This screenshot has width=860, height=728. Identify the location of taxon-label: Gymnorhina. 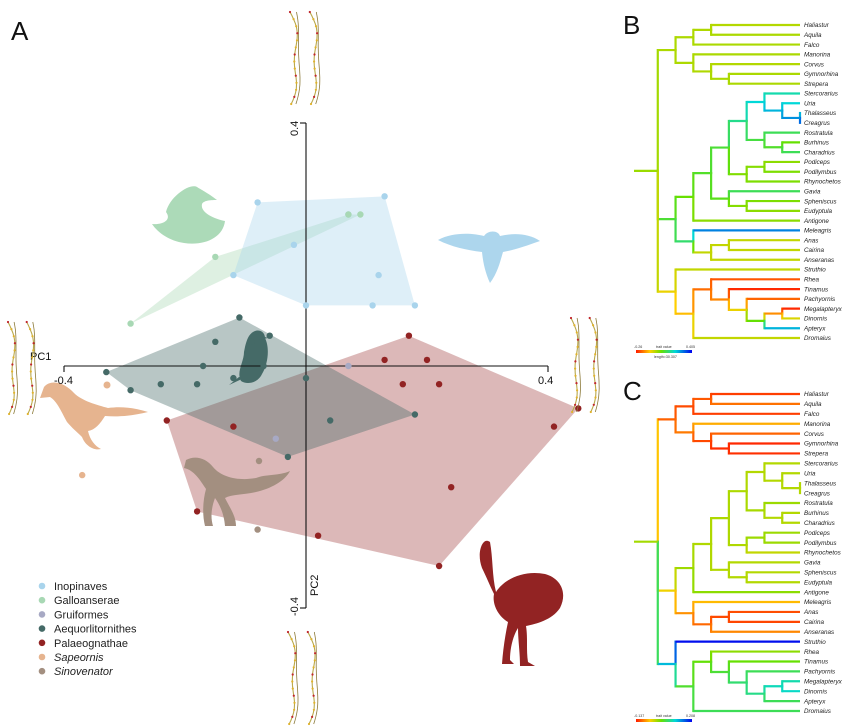
(821, 444).